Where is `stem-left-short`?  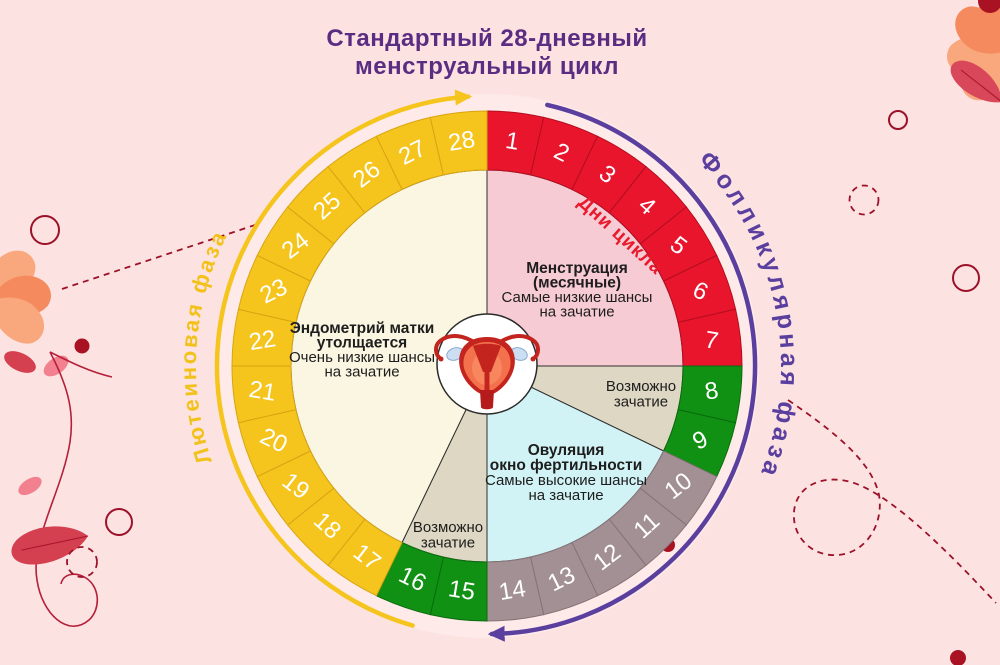 stem-left-short is located at coordinates (81, 364).